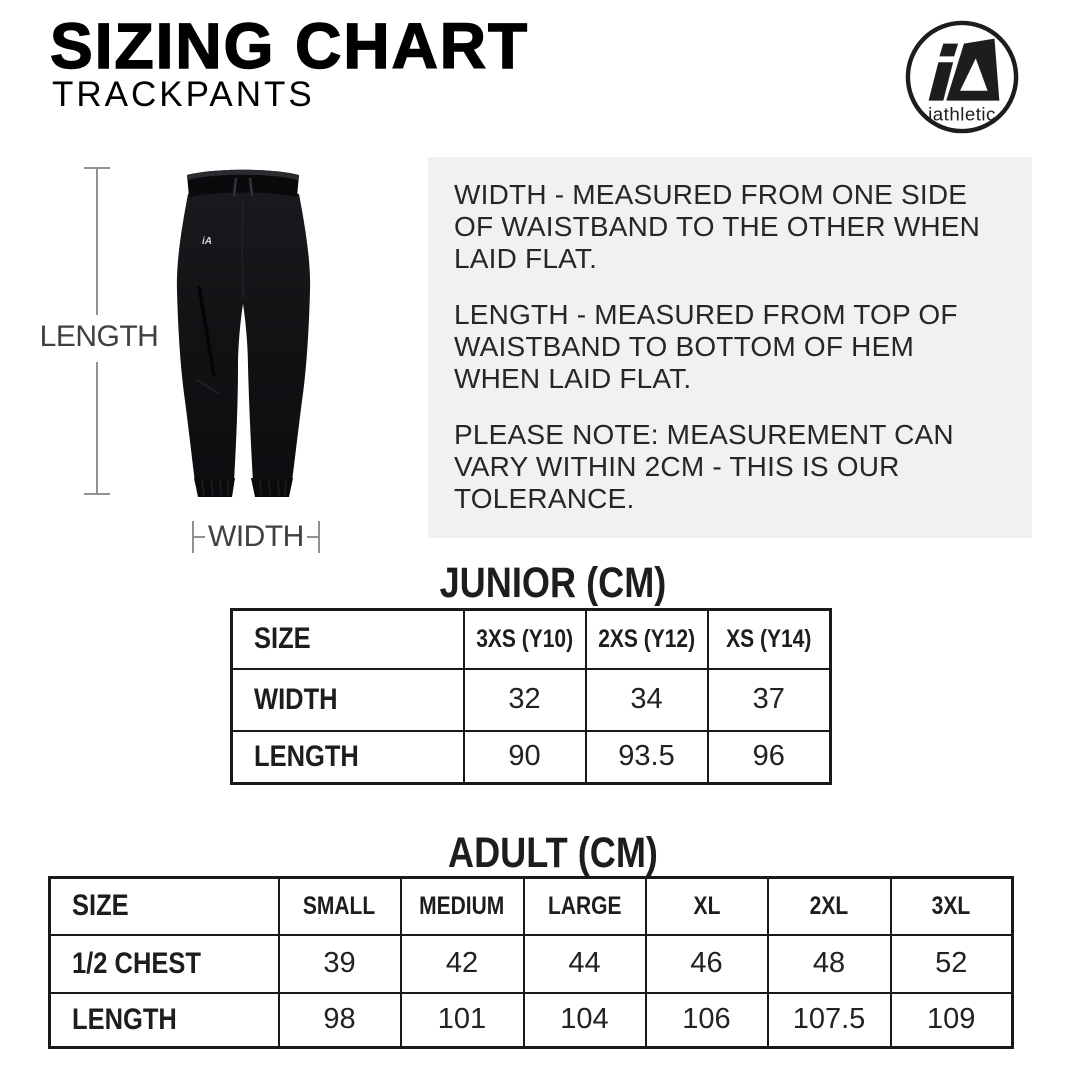 This screenshot has width=1080, height=1080. I want to click on junior-col-size: SIZE, so click(347, 639).